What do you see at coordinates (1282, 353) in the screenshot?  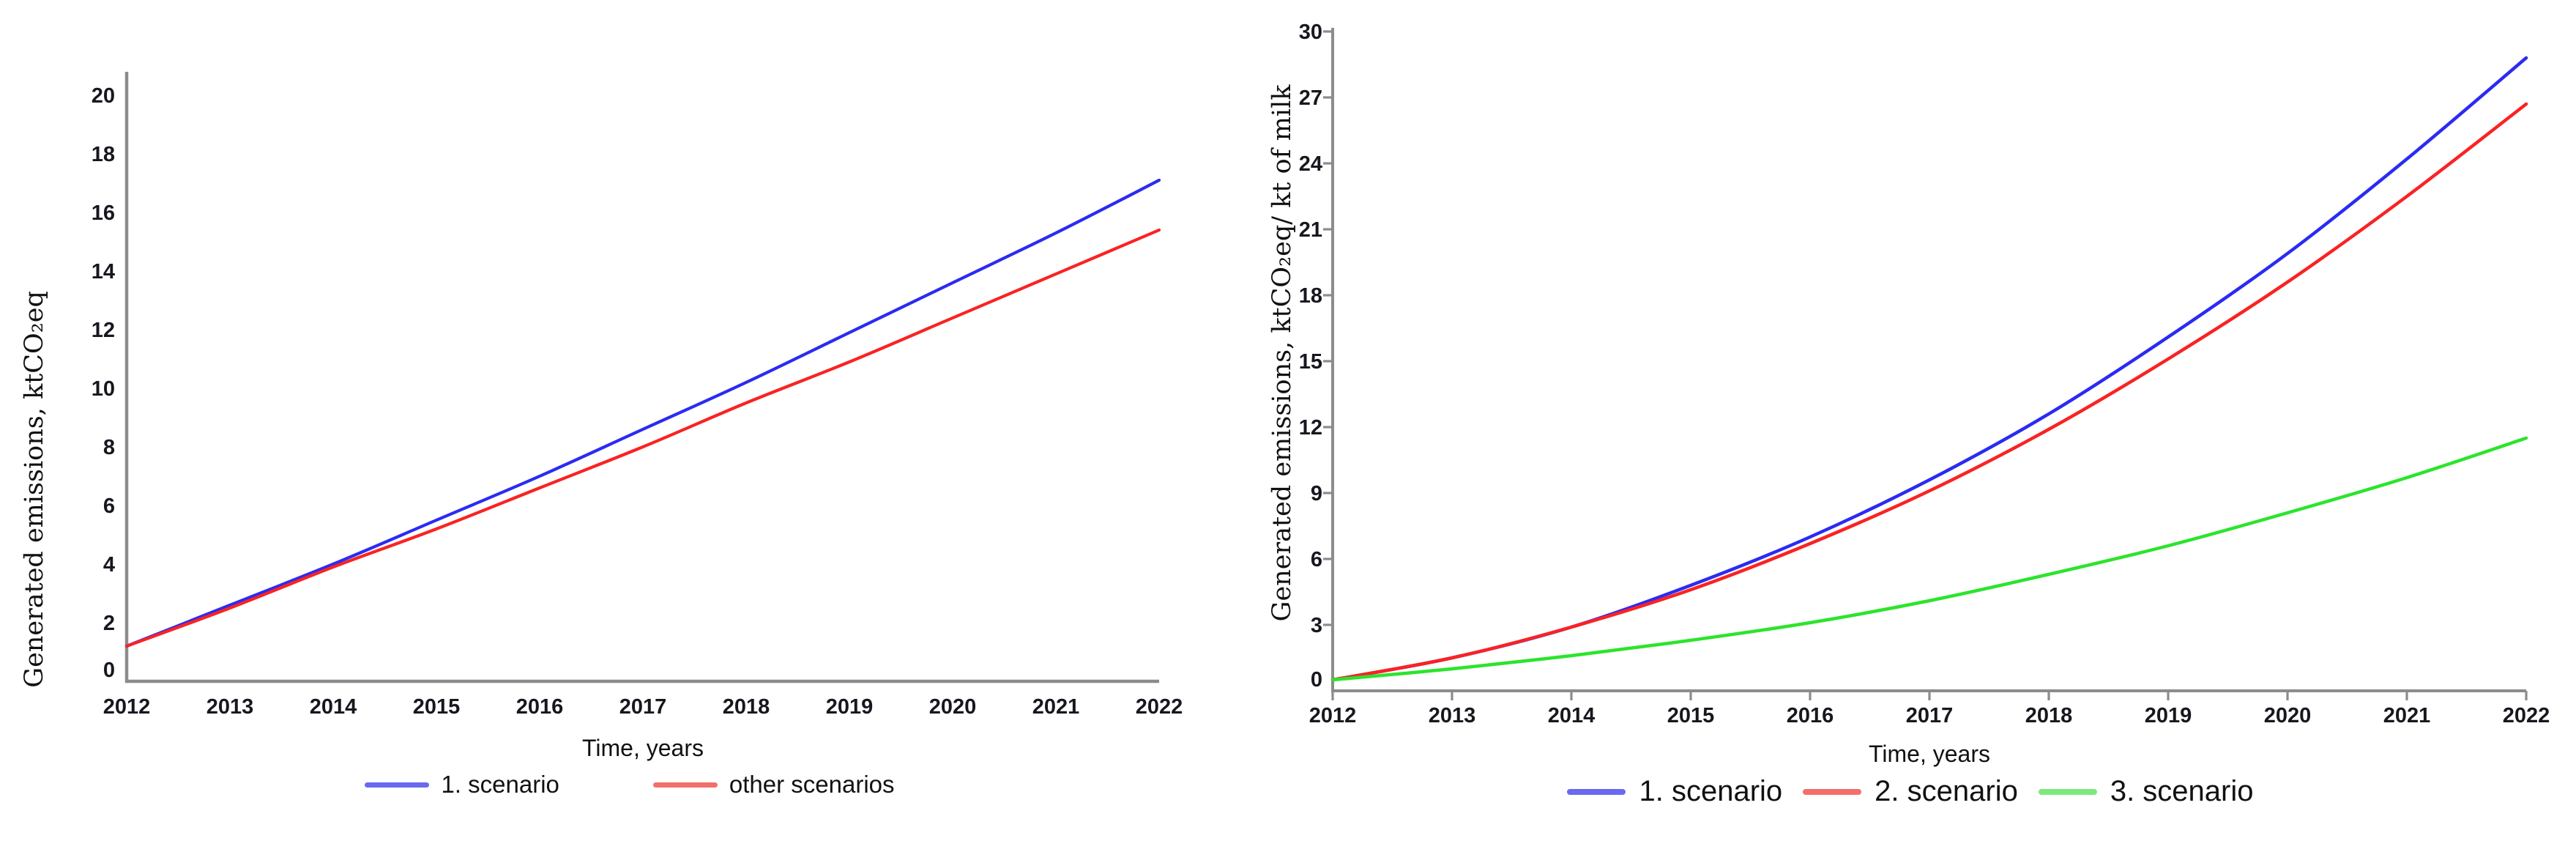 I see `right-y-axis-title: Generated emissions, ktCO₂eq/ kt of milk` at bounding box center [1282, 353].